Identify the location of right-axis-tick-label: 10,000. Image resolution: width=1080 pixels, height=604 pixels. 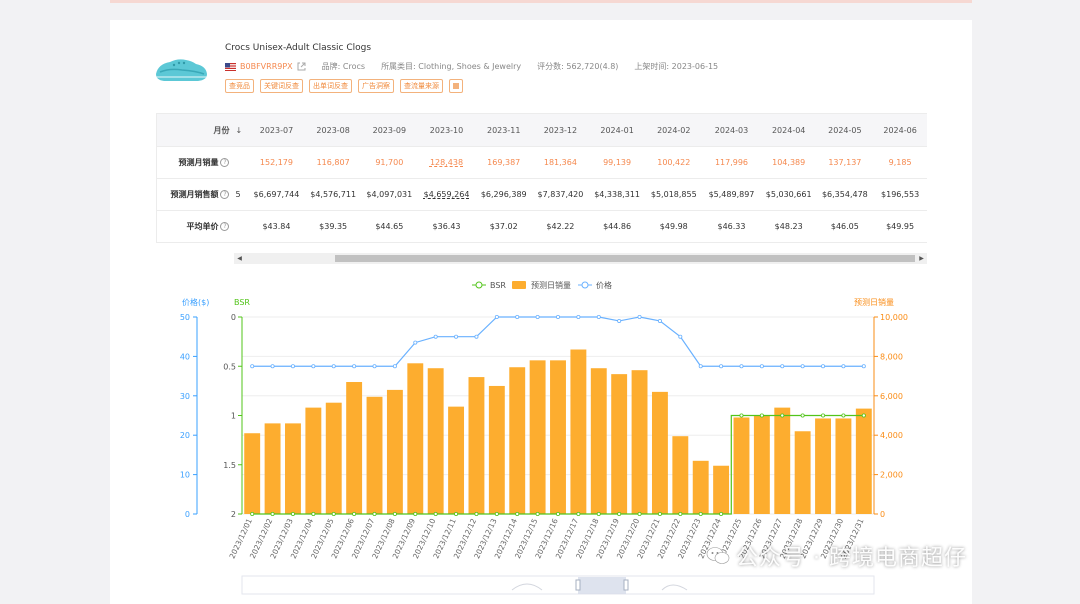
(894, 317).